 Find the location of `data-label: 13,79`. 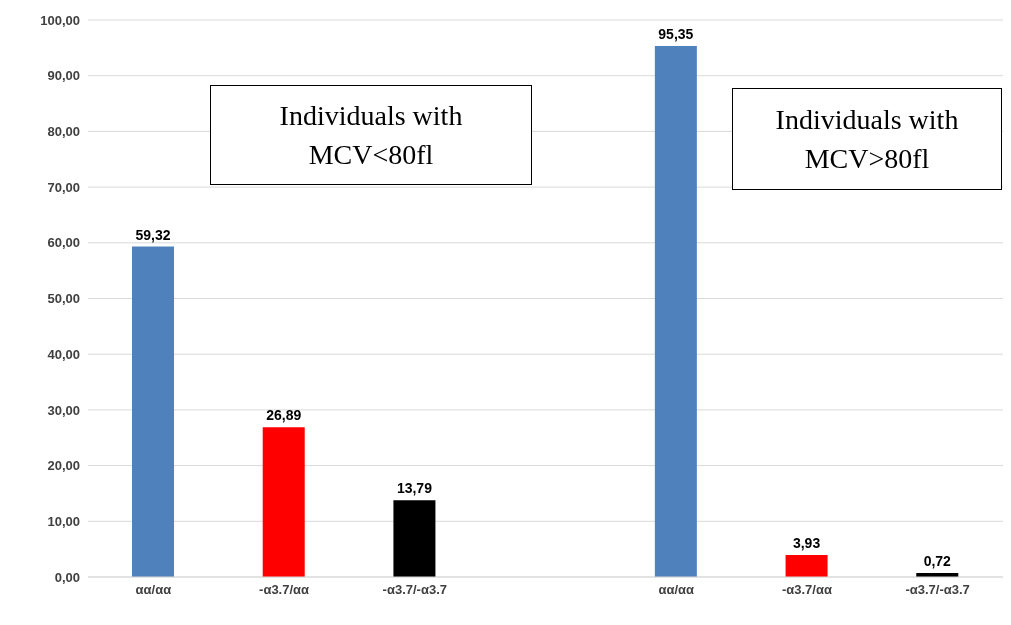

data-label: 13,79 is located at coordinates (414, 488).